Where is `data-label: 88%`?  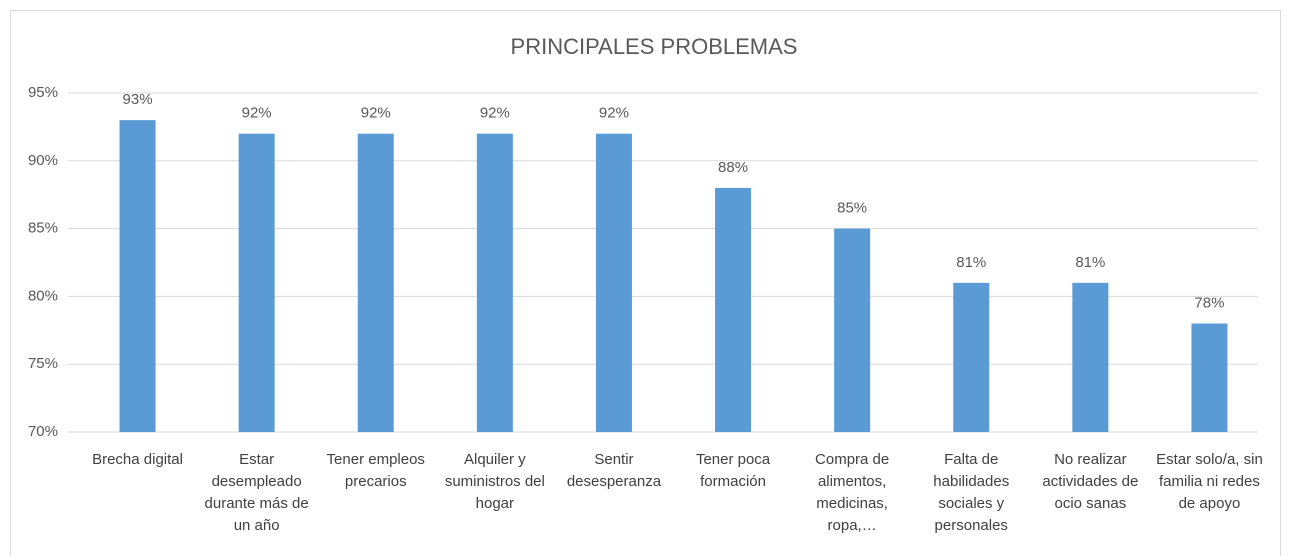 data-label: 88% is located at coordinates (733, 167).